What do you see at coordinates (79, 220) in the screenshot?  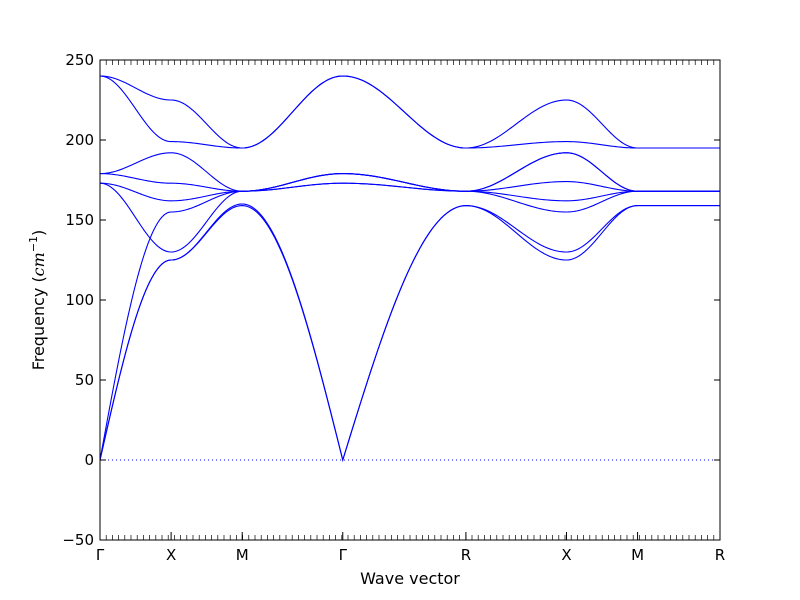 I see `y-tick-label: 150` at bounding box center [79, 220].